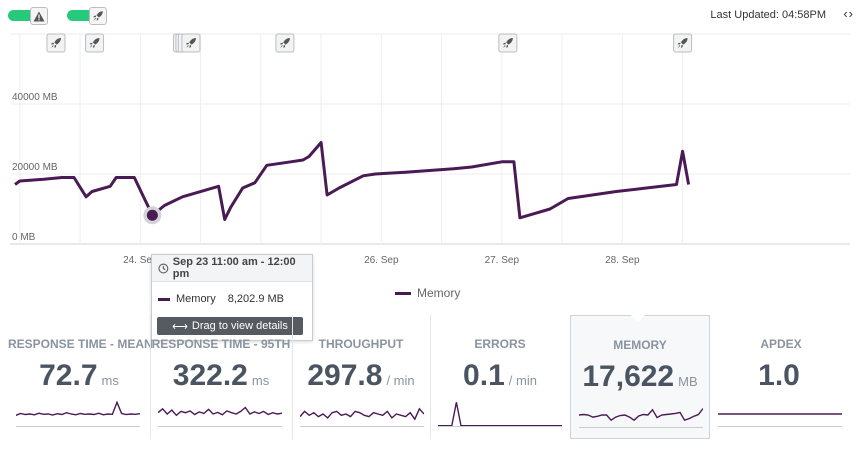 This screenshot has height=450, width=860. What do you see at coordinates (80, 344) in the screenshot?
I see `metric-title: RESPONSE TIME - MEAN` at bounding box center [80, 344].